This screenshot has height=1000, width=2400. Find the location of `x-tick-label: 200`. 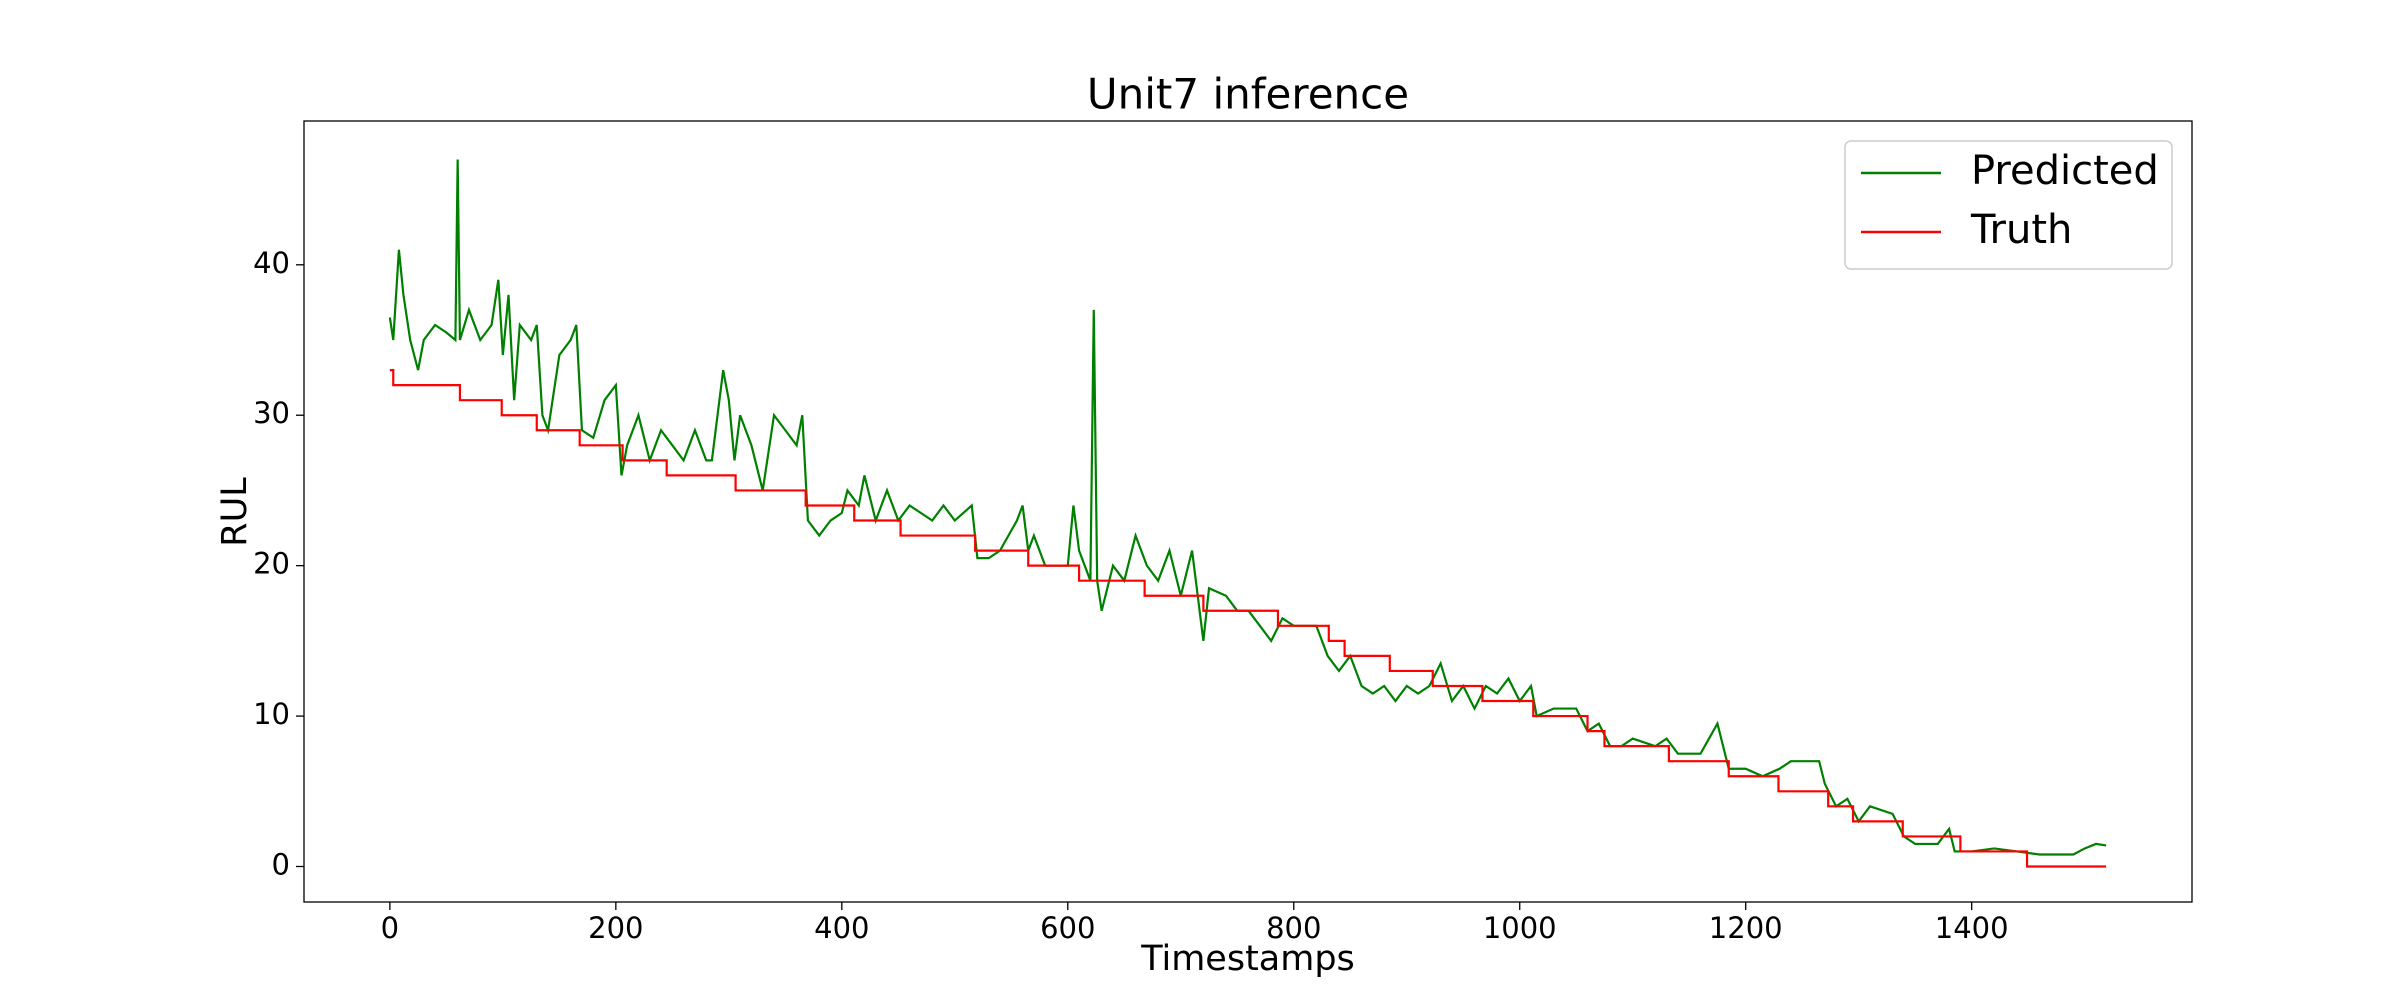

x-tick-label: 200 is located at coordinates (615, 928).